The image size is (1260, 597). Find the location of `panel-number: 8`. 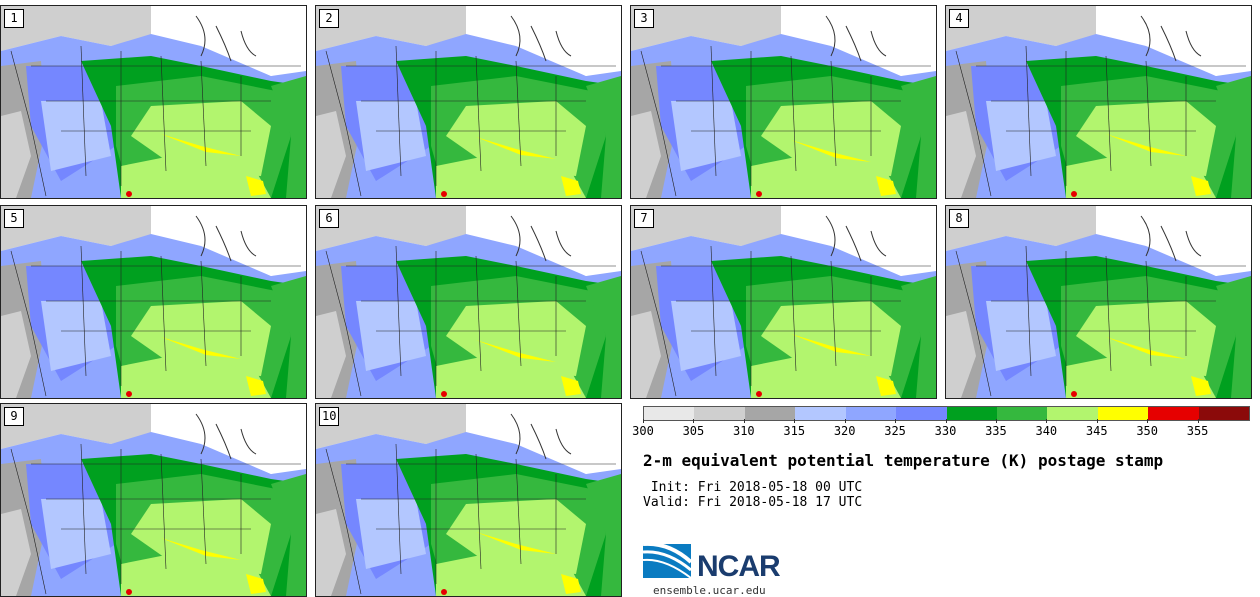

panel-number: 8 is located at coordinates (959, 218).